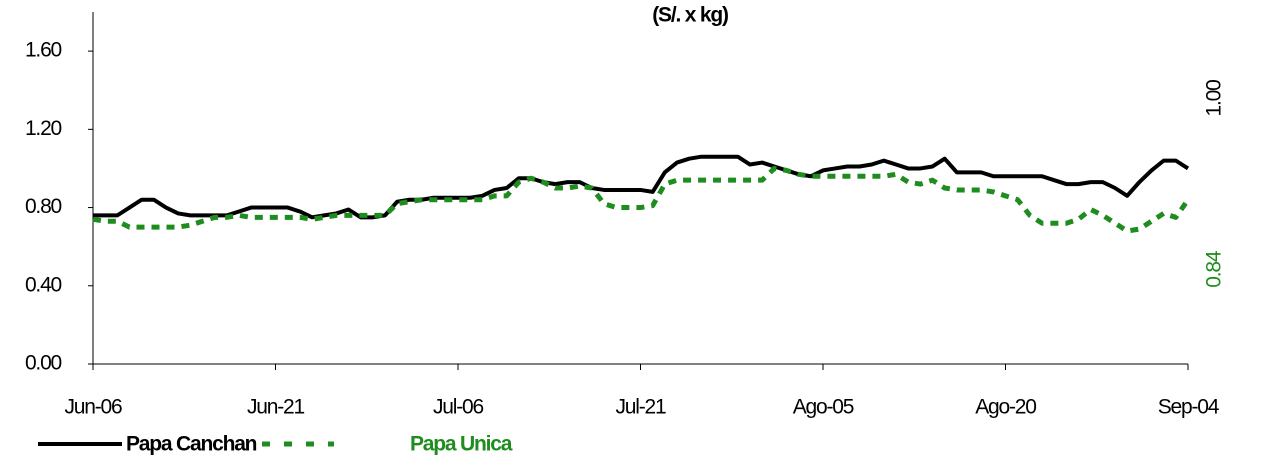 The width and height of the screenshot is (1266, 464). What do you see at coordinates (641, 407) in the screenshot?
I see `x-tick-label: Jul-21` at bounding box center [641, 407].